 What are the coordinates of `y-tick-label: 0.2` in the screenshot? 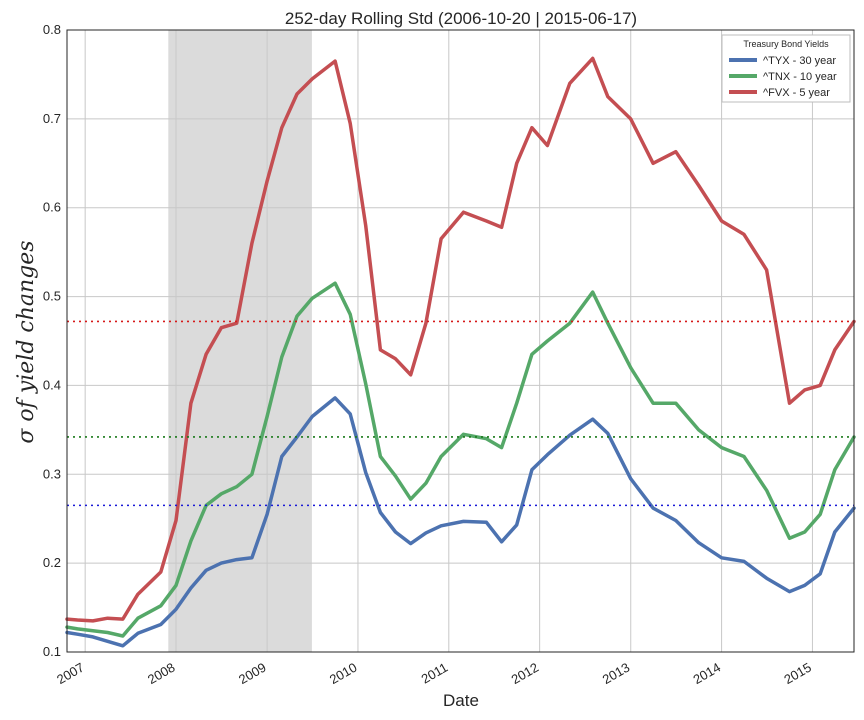 It's located at (52, 562).